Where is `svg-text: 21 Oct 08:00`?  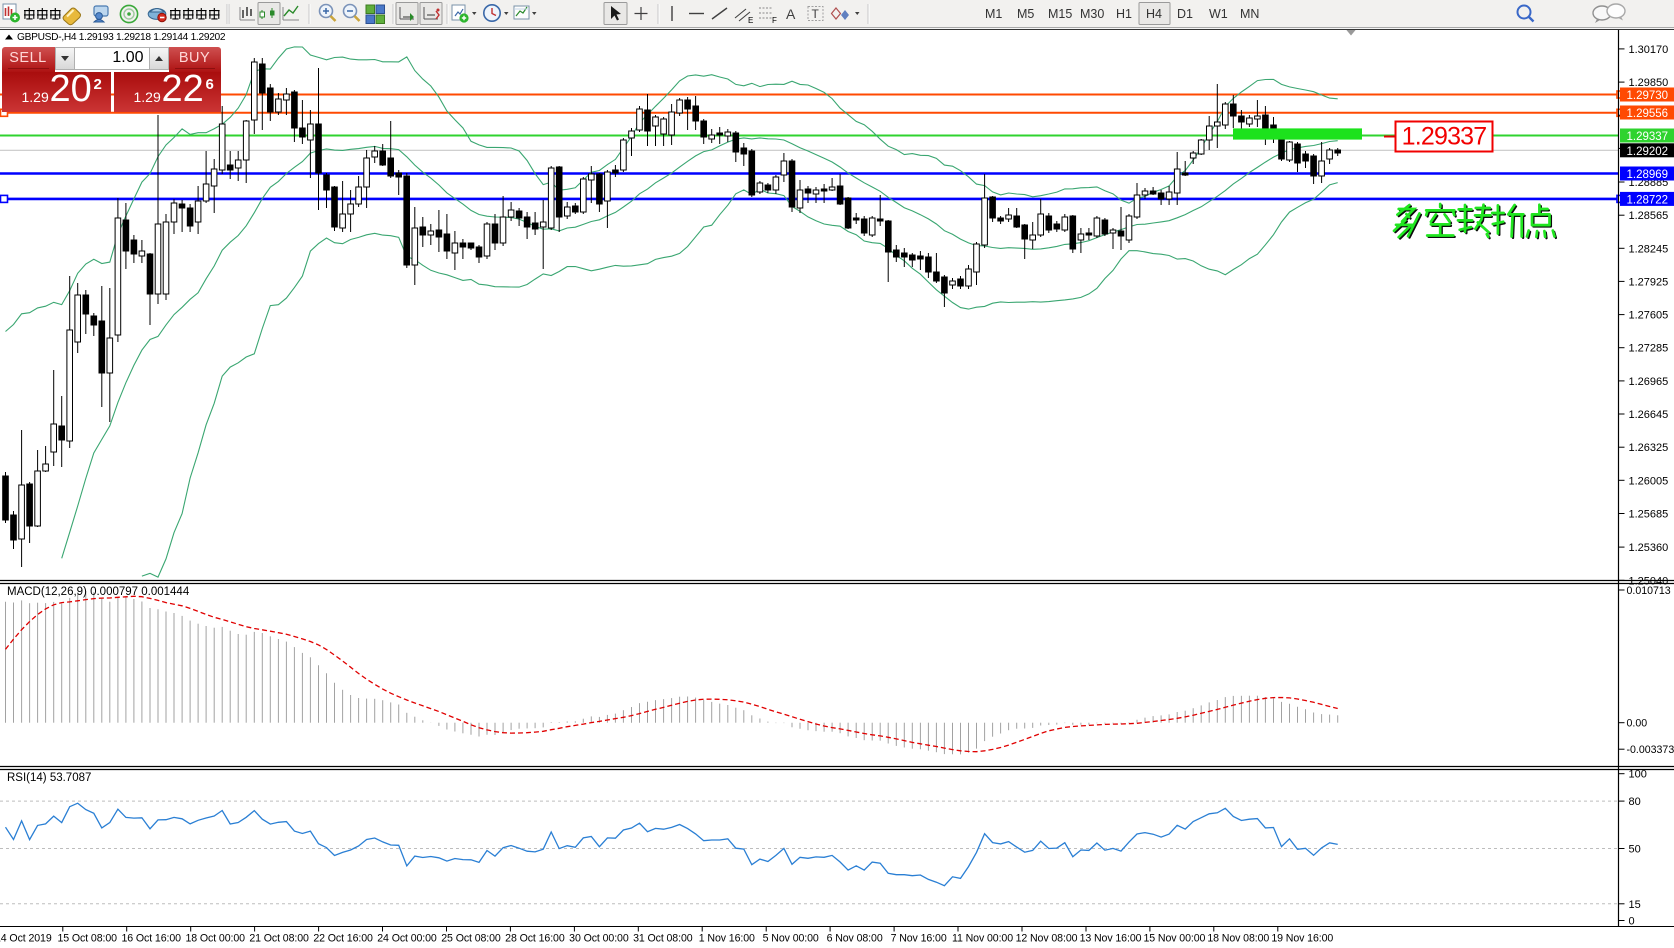
svg-text: 21 Oct 08:00 is located at coordinates (279, 939).